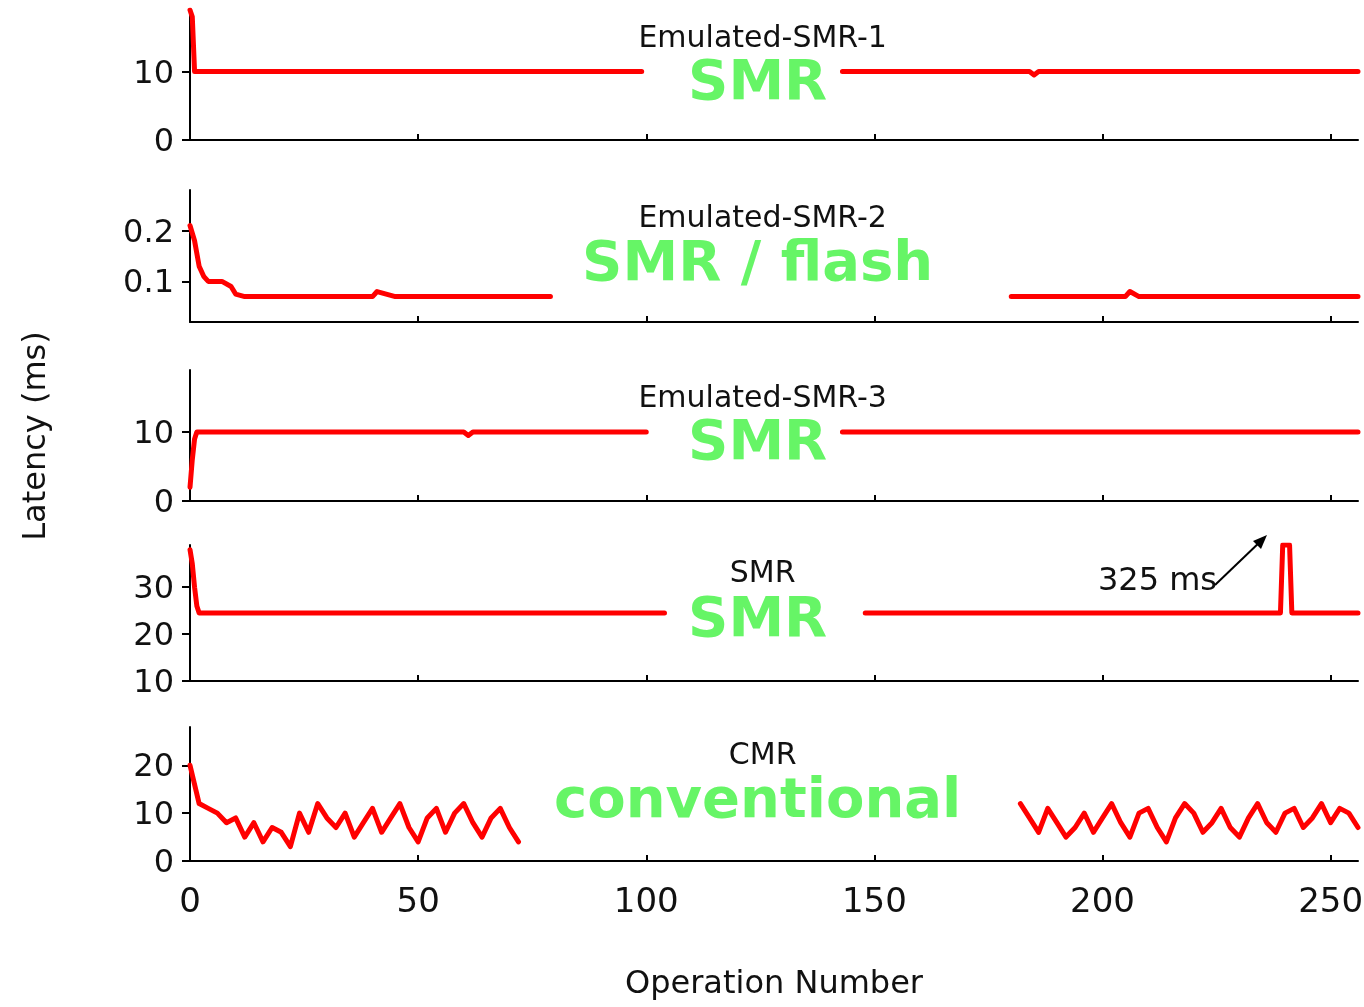 Image resolution: width=1364 pixels, height=1007 pixels. What do you see at coordinates (148, 281) in the screenshot?
I see `y-tick-label: 0.1` at bounding box center [148, 281].